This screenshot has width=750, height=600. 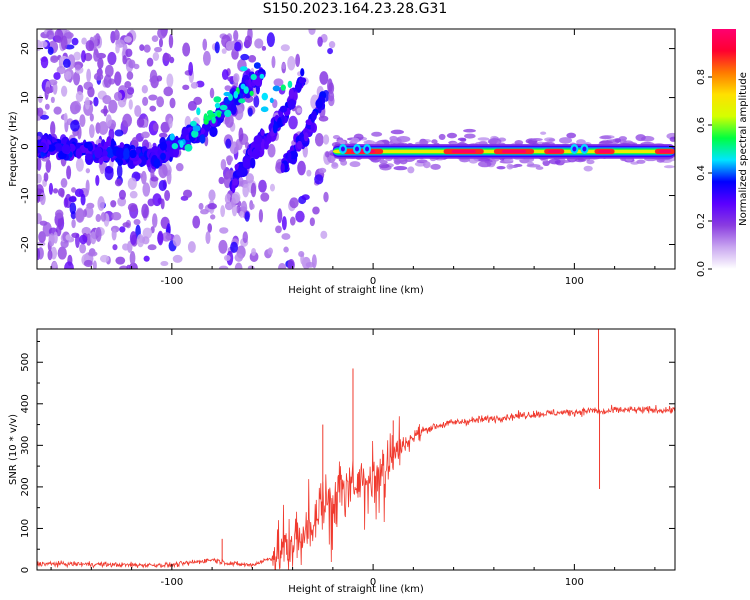 I want to click on colorbar-tick-label: 0.8, so click(x=701, y=77).